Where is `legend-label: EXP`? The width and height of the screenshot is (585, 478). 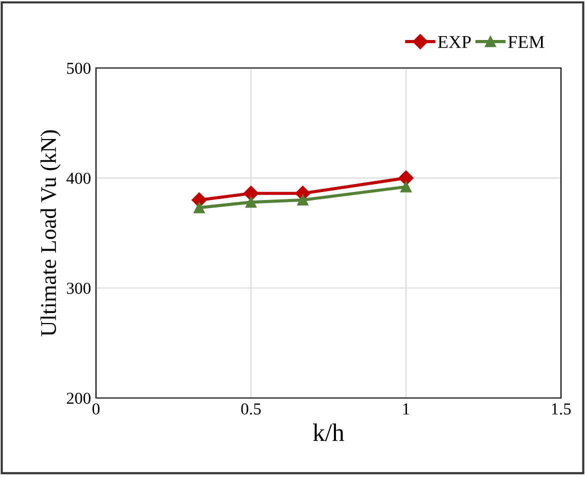
legend-label: EXP is located at coordinates (454, 42).